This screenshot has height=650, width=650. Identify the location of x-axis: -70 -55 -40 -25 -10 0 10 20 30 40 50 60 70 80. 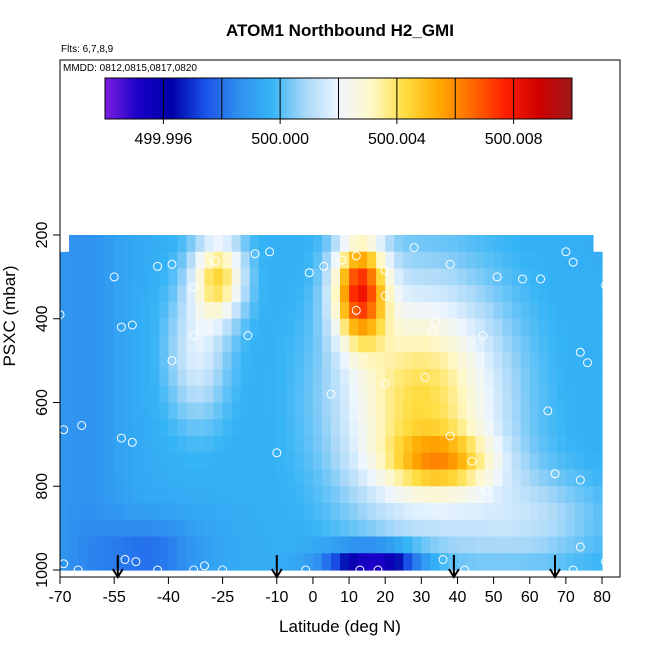
(329, 591).